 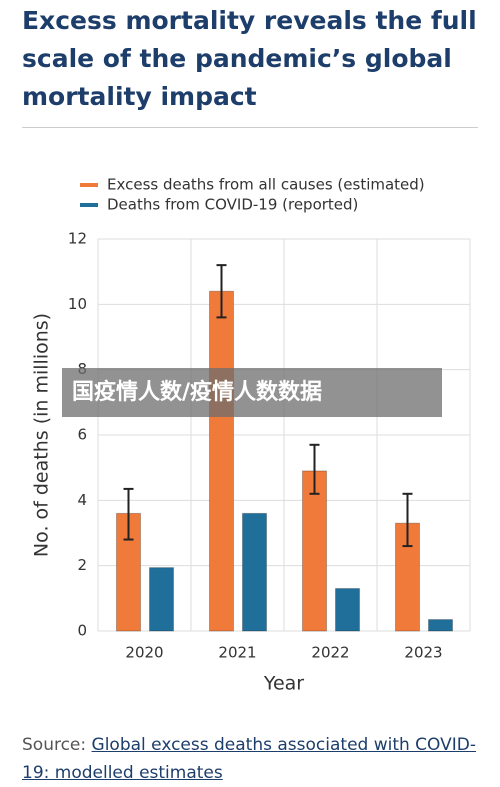 I want to click on overlay-banner: 国疫情人数/疫情人数数据, so click(x=252, y=392).